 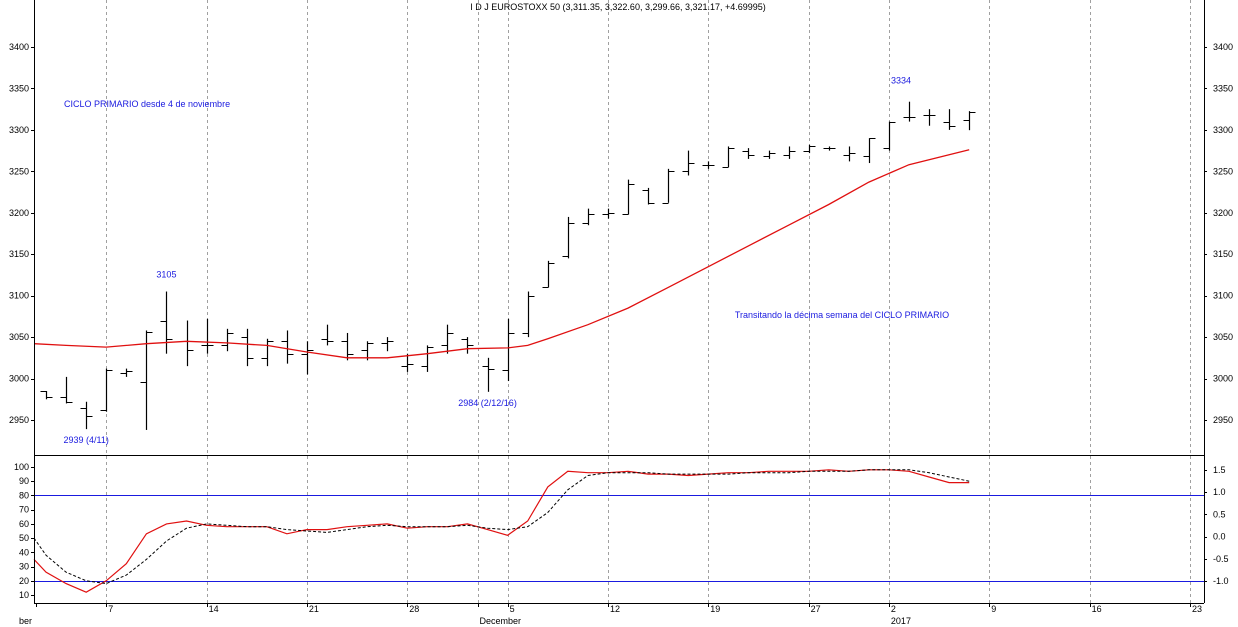 What do you see at coordinates (1219, 470) in the screenshot?
I see `osc-tick-label-right: 1.5` at bounding box center [1219, 470].